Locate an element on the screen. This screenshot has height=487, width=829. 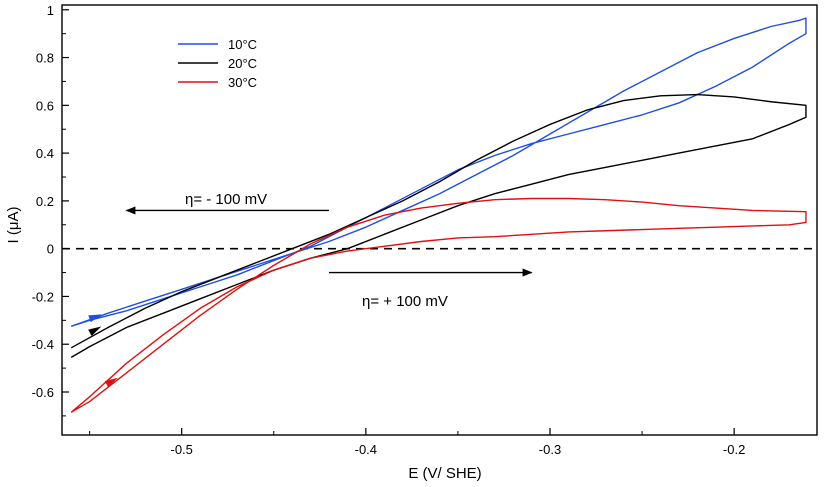
legend-label-30c: 30°C is located at coordinates (242, 82).